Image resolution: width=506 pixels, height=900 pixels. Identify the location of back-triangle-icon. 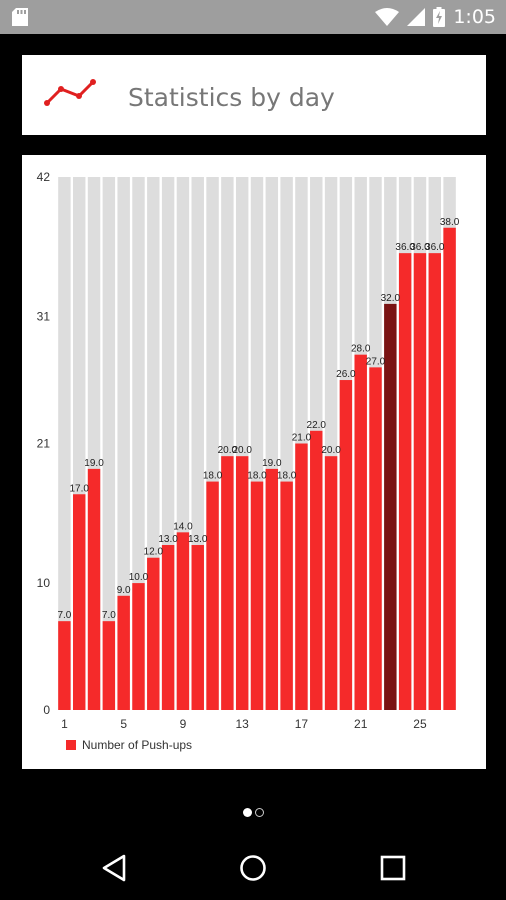
(114, 868).